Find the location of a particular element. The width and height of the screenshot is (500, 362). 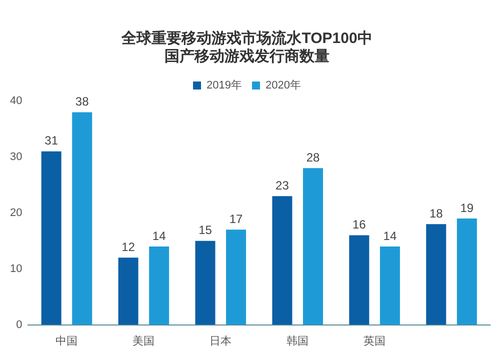

text: 全球重要移动游戏市场流水TOP100中 is located at coordinates (247, 39).